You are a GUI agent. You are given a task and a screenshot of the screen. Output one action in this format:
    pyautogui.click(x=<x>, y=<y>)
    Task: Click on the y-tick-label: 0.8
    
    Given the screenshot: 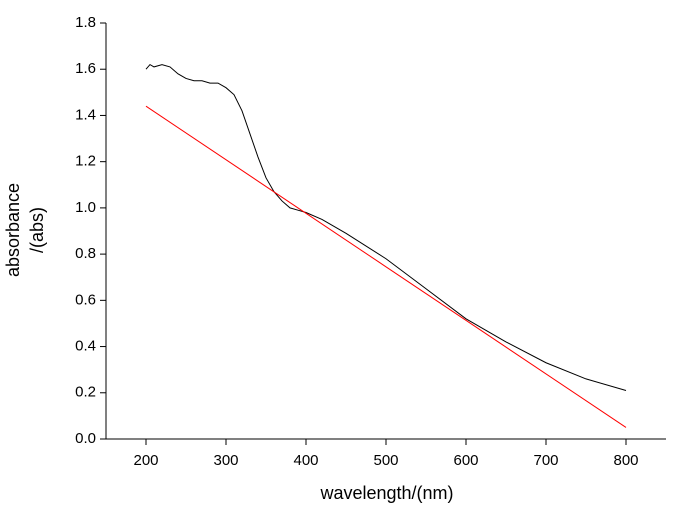 What is the action you would take?
    pyautogui.click(x=85, y=253)
    